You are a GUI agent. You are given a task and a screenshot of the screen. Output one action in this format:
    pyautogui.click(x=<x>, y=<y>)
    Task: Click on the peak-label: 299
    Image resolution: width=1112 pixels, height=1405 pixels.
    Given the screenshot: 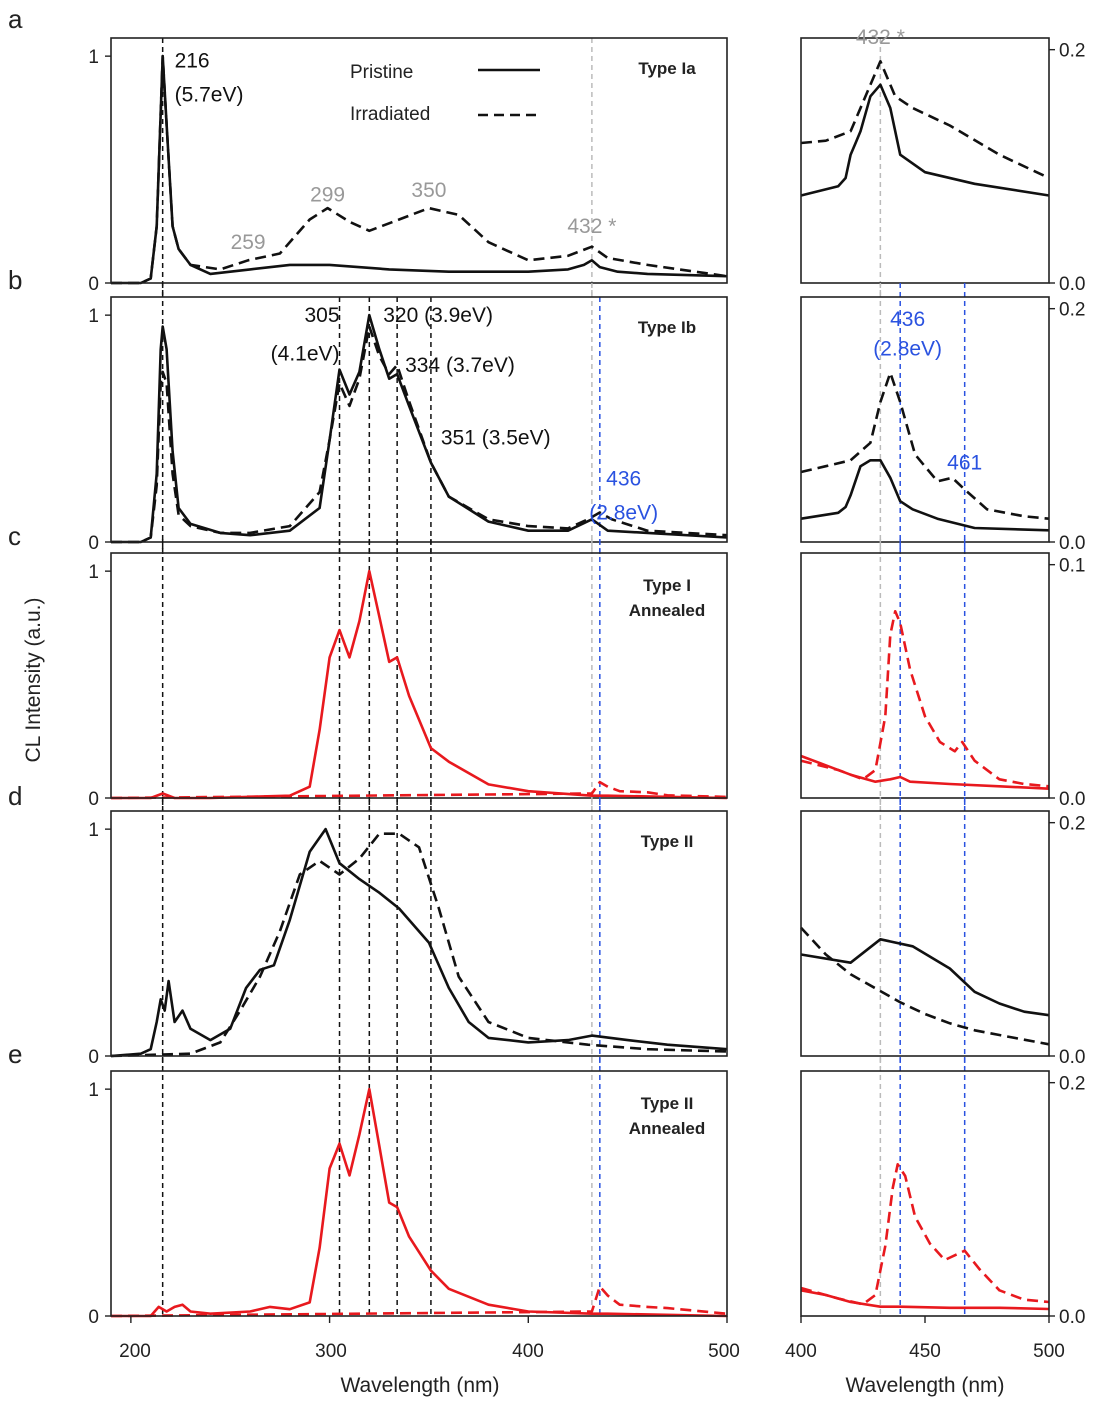 What is the action you would take?
    pyautogui.click(x=327, y=194)
    